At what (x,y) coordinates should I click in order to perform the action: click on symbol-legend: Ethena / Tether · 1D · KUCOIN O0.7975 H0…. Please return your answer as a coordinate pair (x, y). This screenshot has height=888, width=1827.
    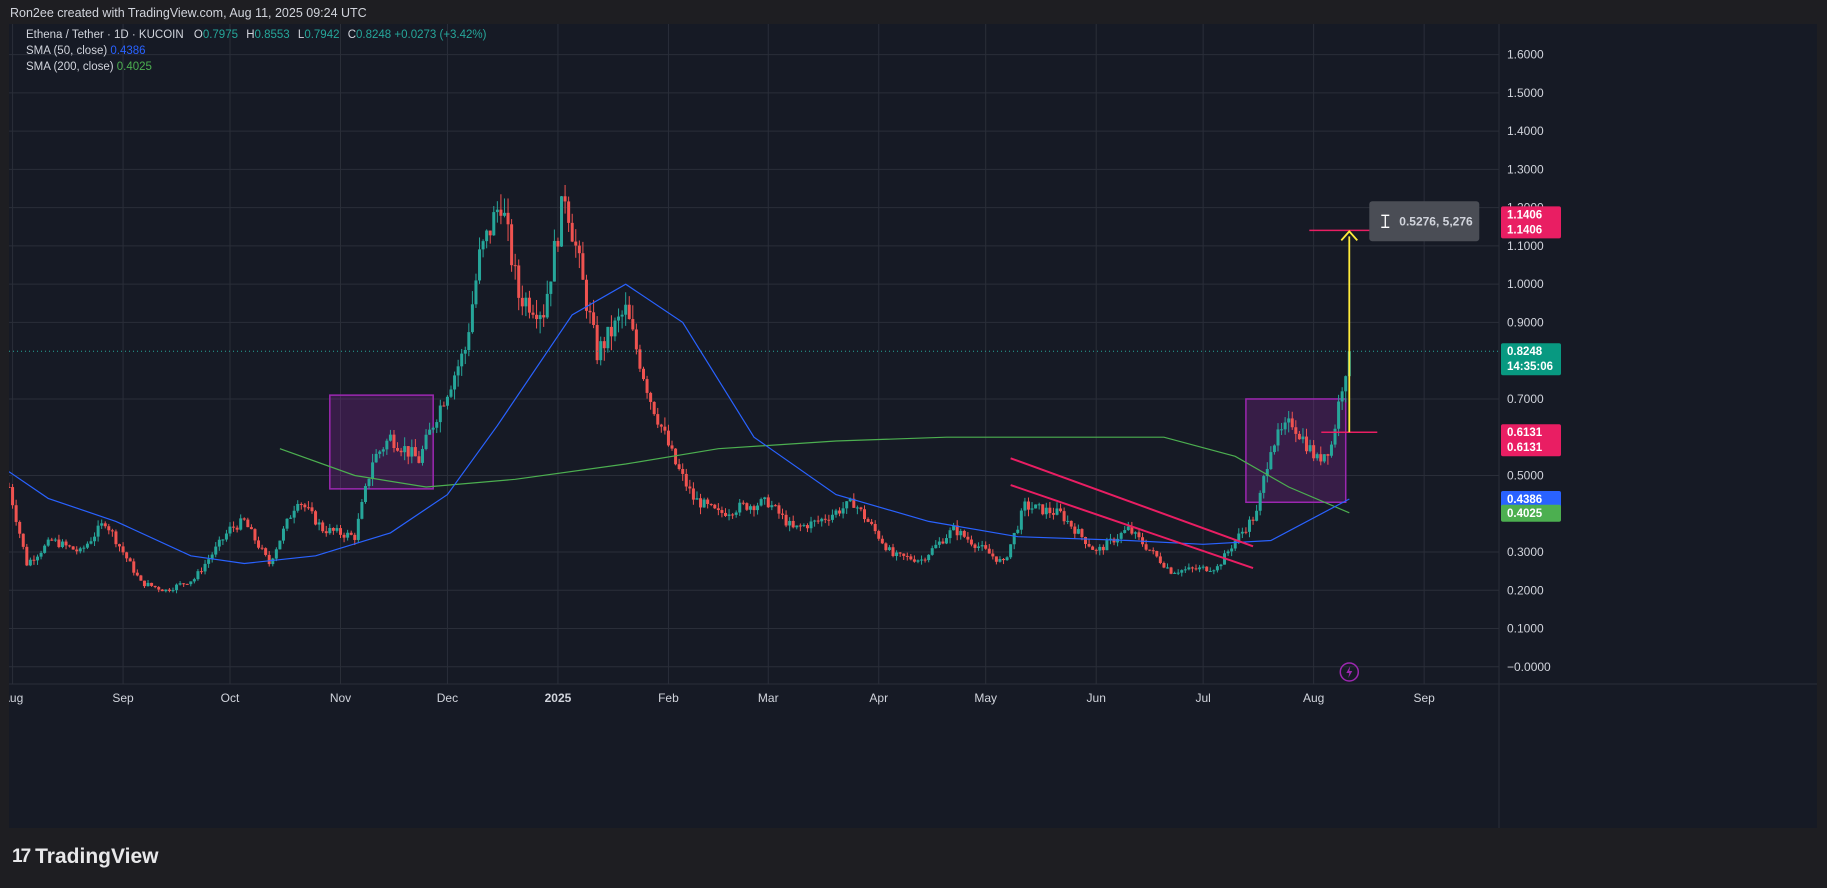
    Looking at the image, I should click on (256, 35).